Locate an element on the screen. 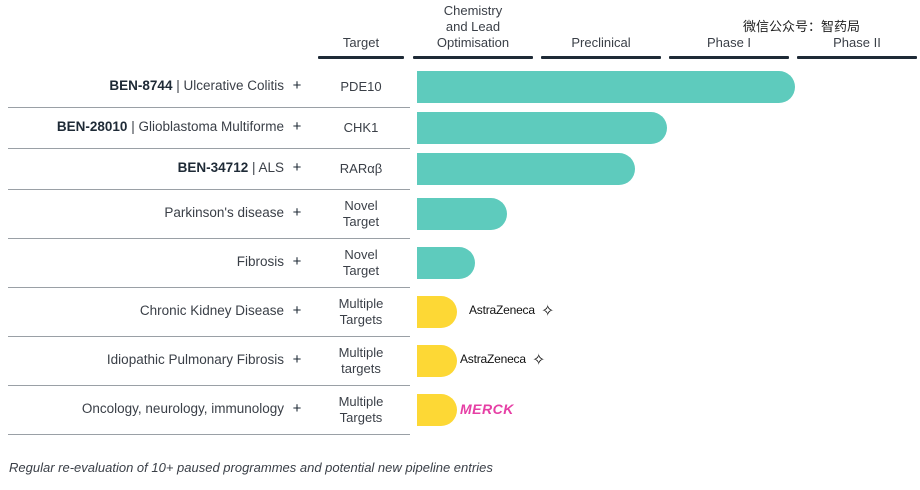 The height and width of the screenshot is (490, 920). header-chemistry-line3: Optimisation is located at coordinates (473, 42).